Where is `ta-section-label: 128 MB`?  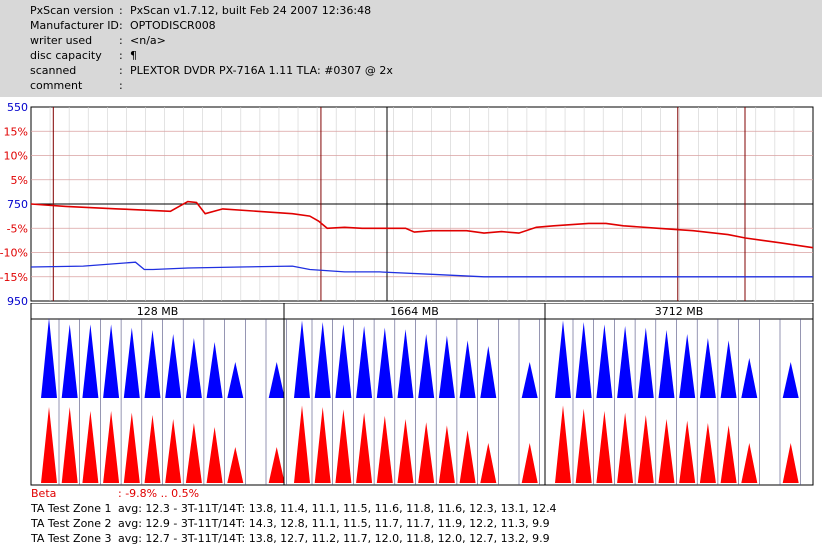
ta-section-label: 128 MB is located at coordinates (158, 311).